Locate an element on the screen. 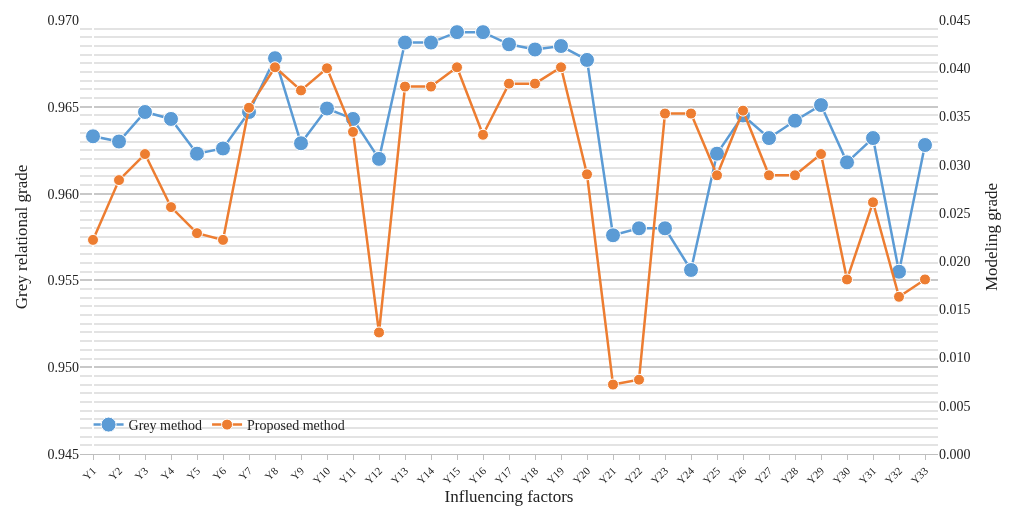 The width and height of the screenshot is (1018, 529). y-axis-title: Grey relational grade is located at coordinates (22, 237).